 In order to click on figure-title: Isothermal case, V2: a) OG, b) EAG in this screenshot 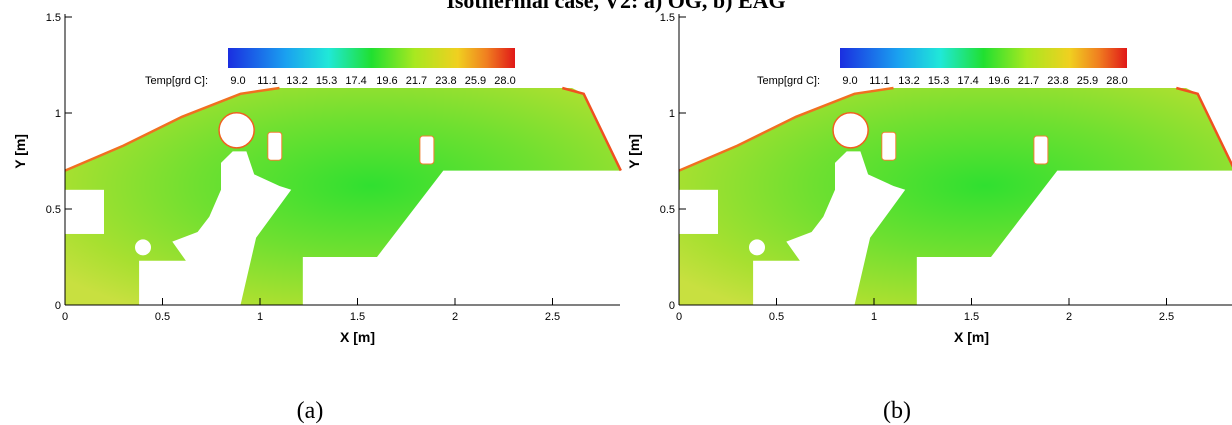, I will do `click(615, 6)`.